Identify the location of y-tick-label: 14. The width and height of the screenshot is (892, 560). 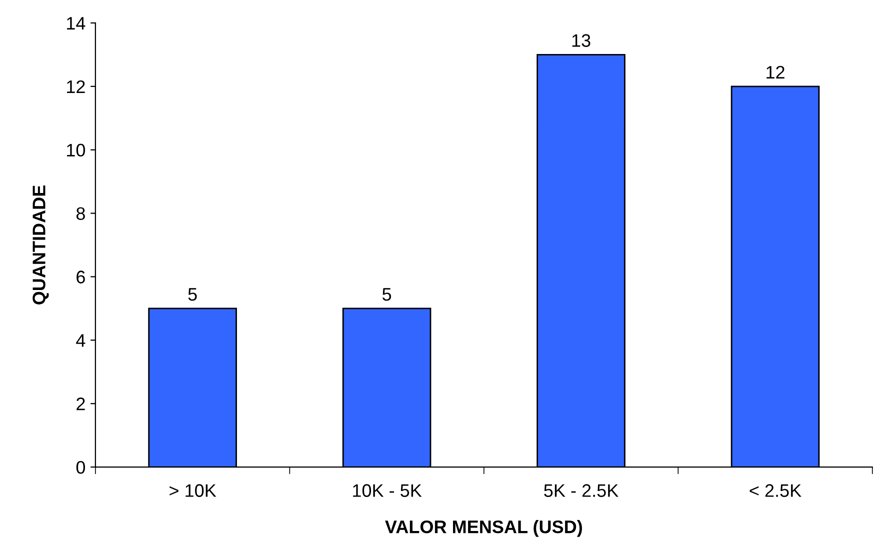
(76, 23).